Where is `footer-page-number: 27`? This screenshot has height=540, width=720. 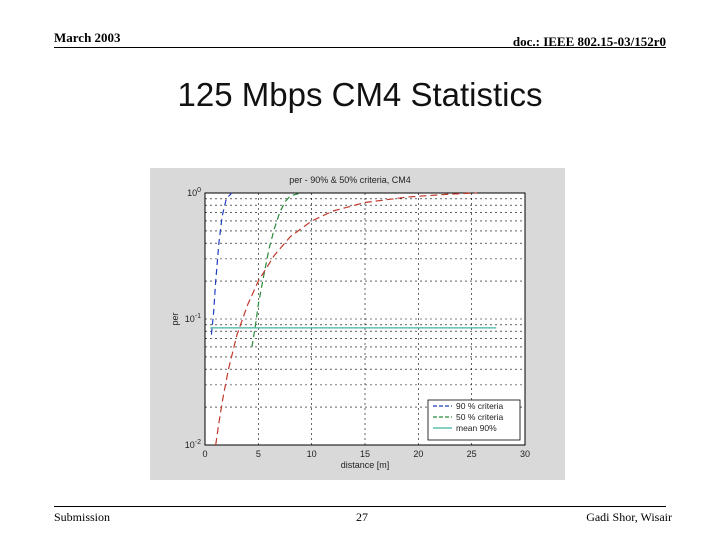 footer-page-number: 27 is located at coordinates (362, 517).